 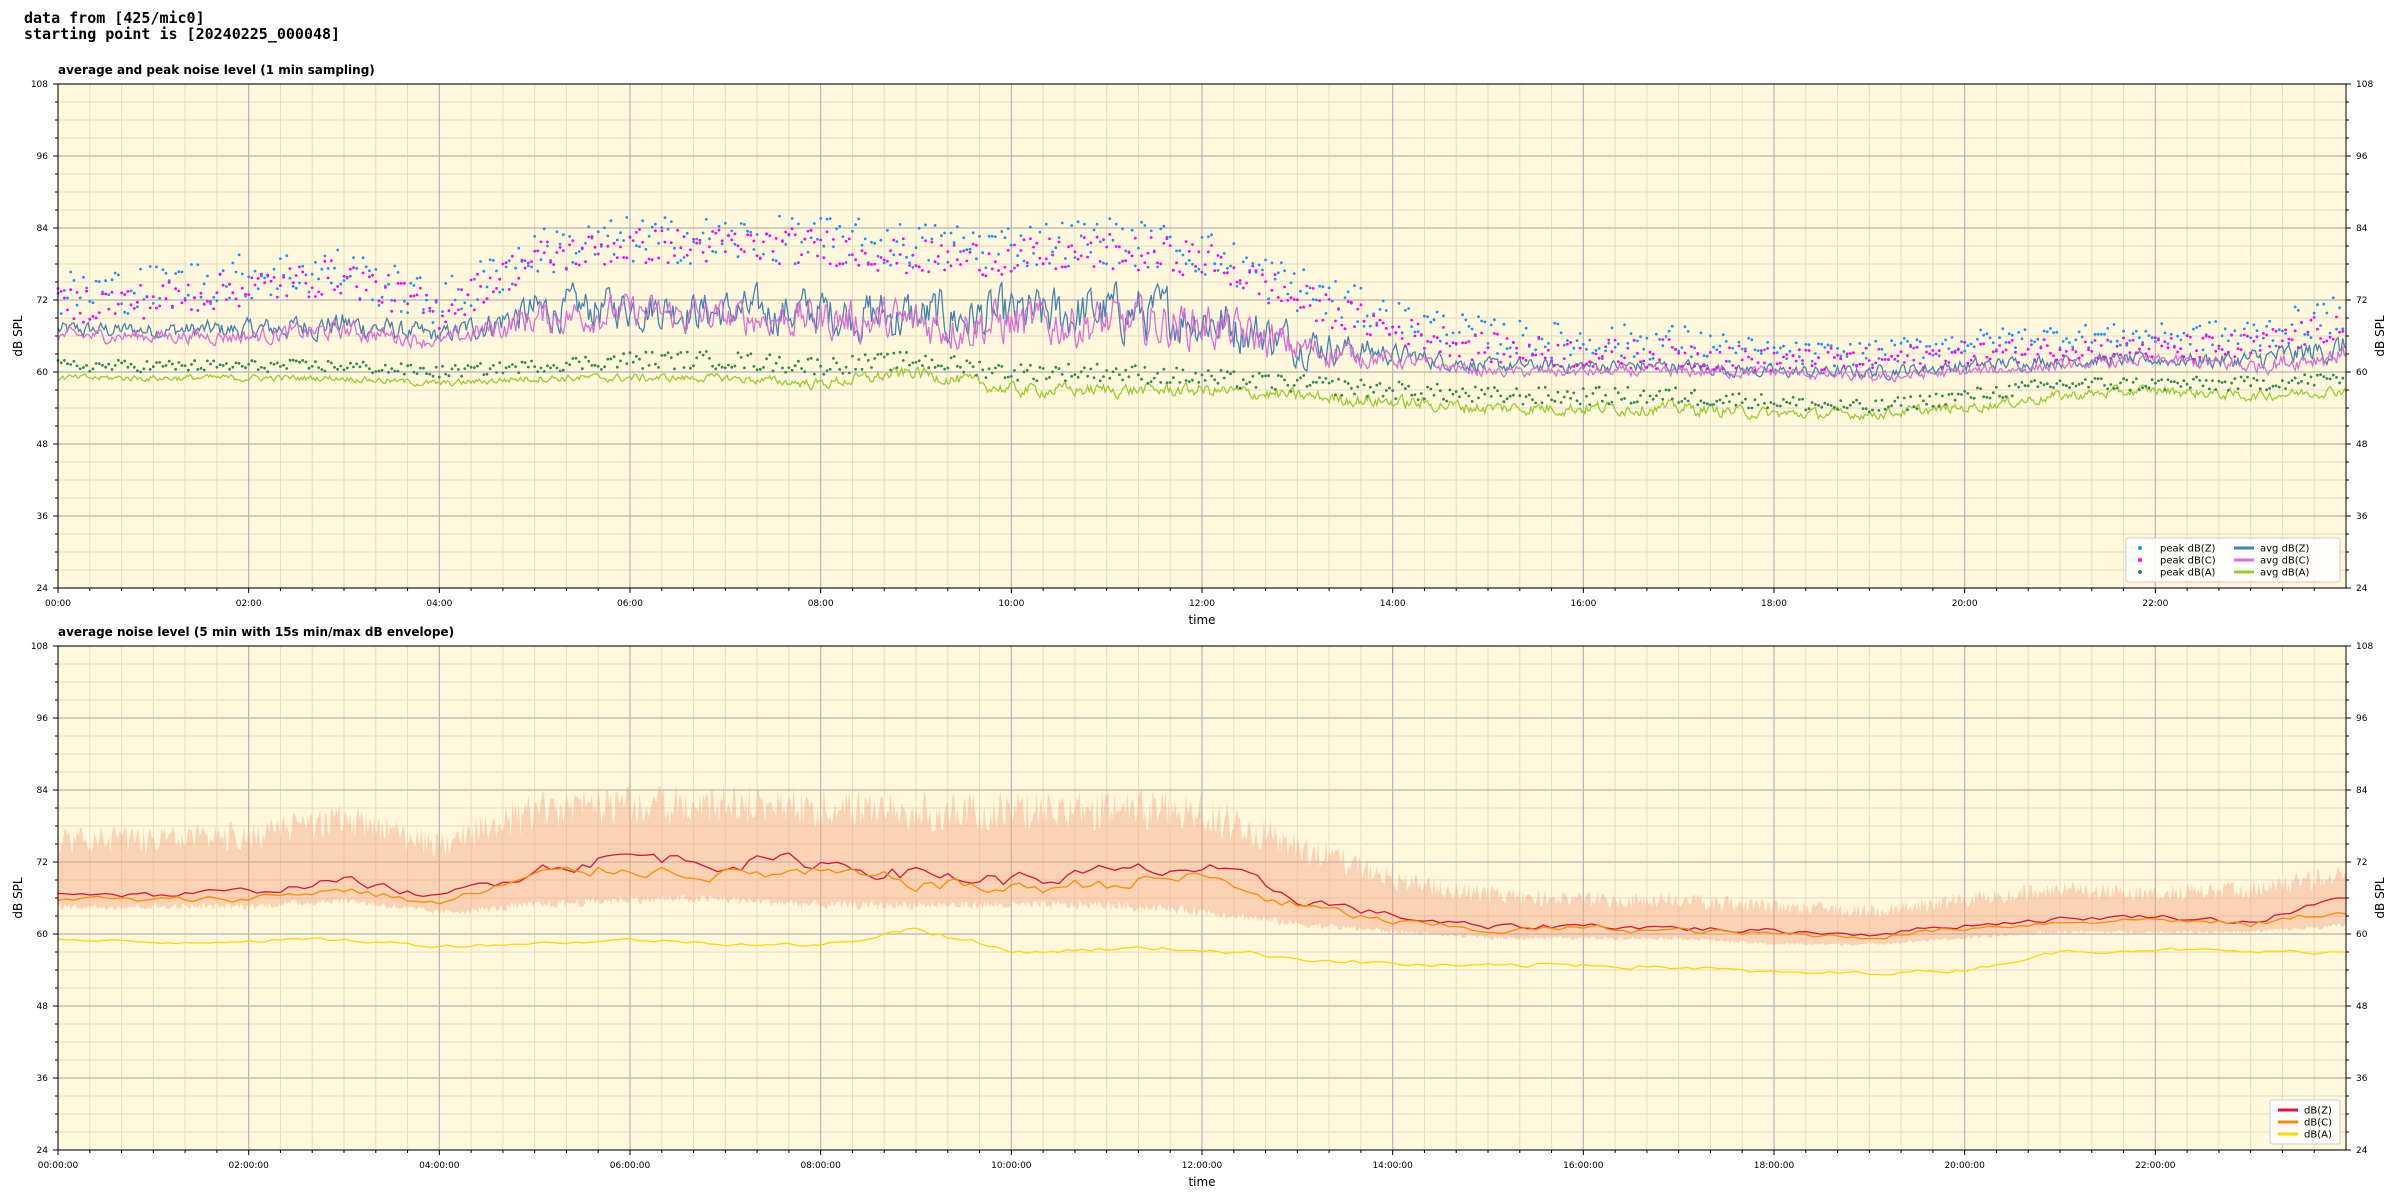 What do you see at coordinates (182, 34) in the screenshot?
I see `start-point-label: starting point is [20240225_000048]` at bounding box center [182, 34].